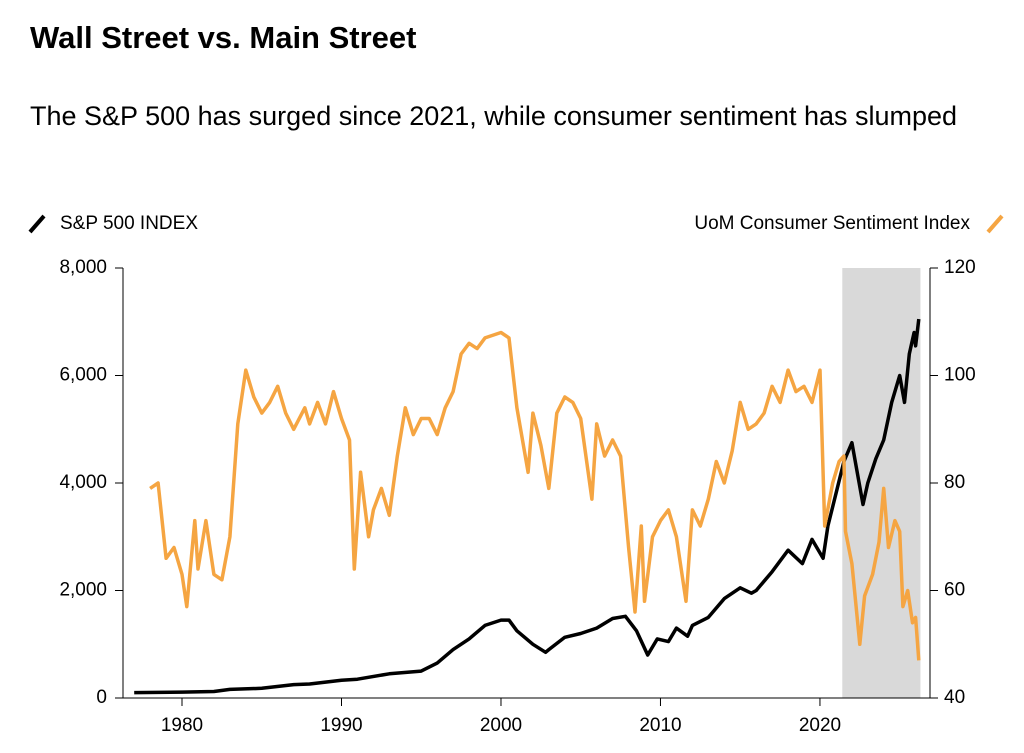  What do you see at coordinates (129, 223) in the screenshot?
I see `legend-label: S&P 500 INDEX` at bounding box center [129, 223].